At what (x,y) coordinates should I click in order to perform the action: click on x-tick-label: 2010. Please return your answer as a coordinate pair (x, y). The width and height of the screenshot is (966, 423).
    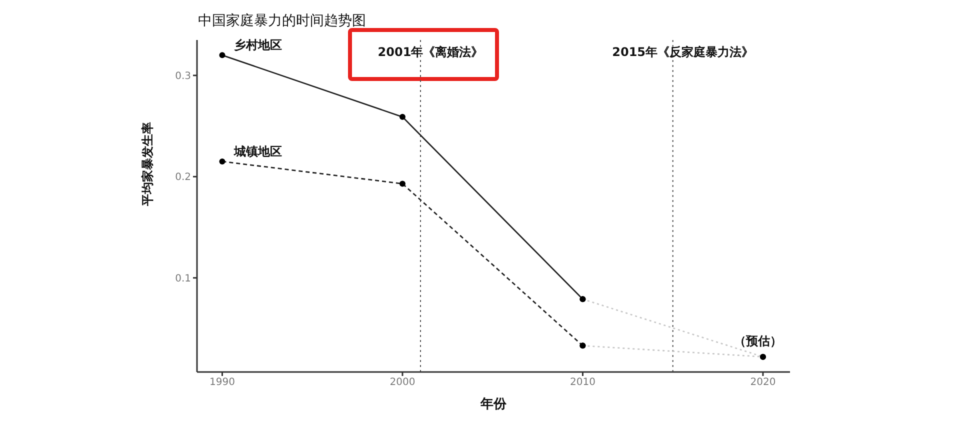
    Looking at the image, I should click on (583, 382).